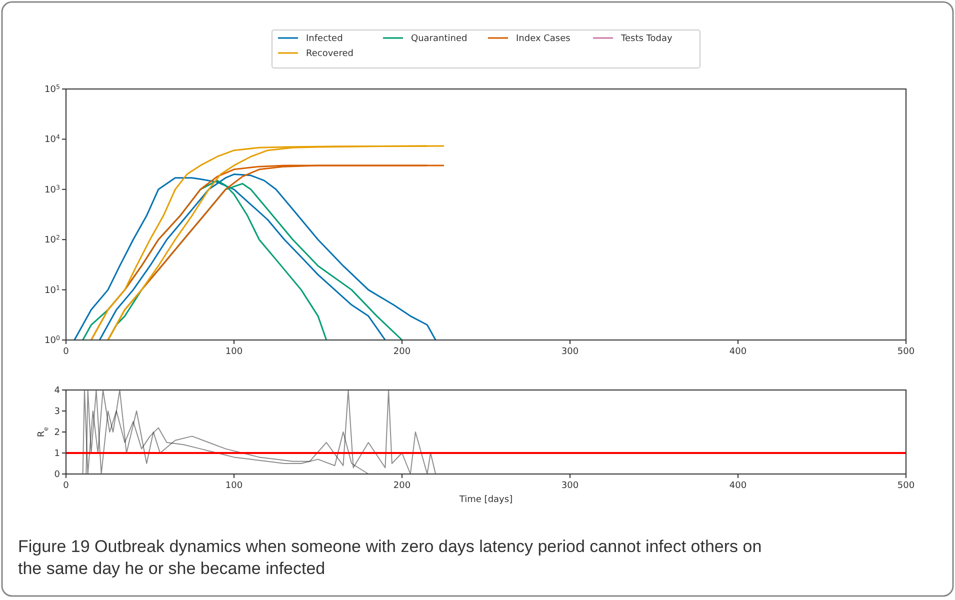  I want to click on legend-label: Recovered, so click(330, 54).